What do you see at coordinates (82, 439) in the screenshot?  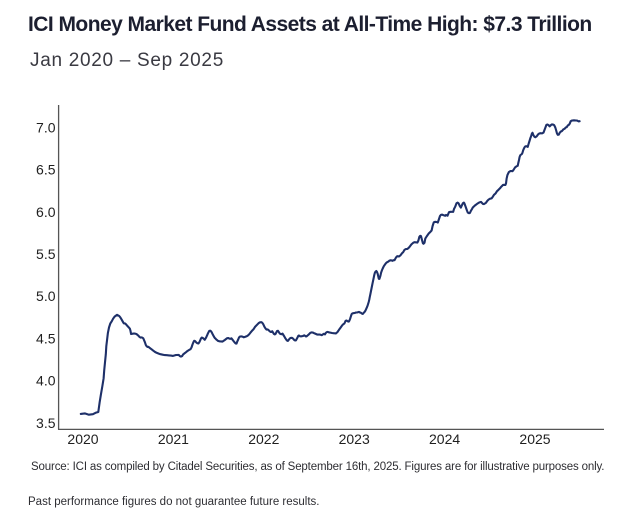 I see `svg-text: 2020` at bounding box center [82, 439].